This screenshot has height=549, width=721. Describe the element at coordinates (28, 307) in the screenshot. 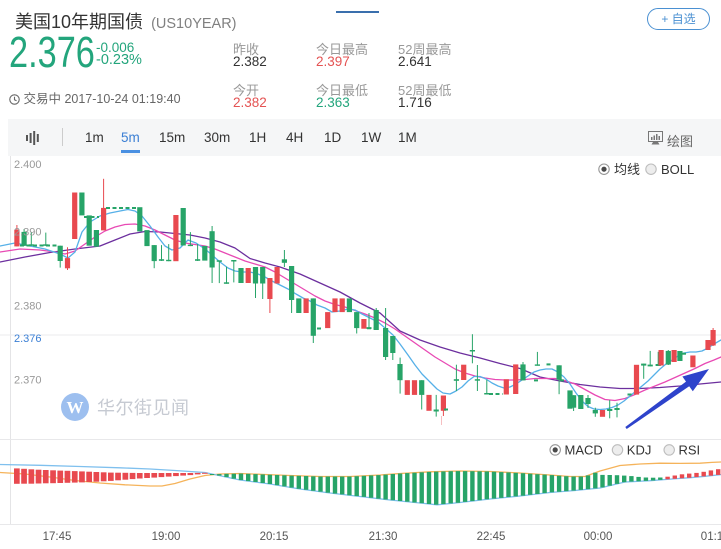

I see `svg-text: 2.380` at that location.